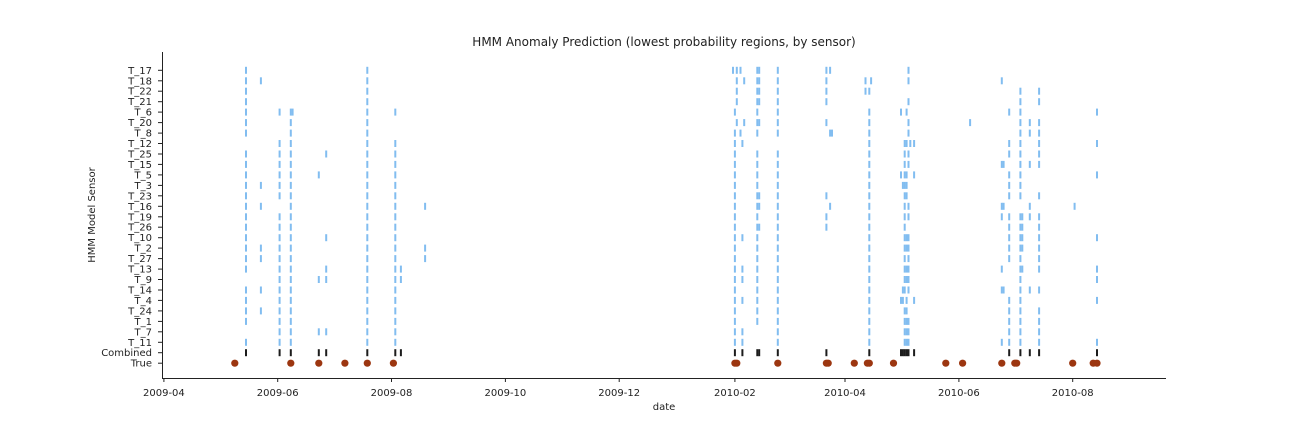 This screenshot has height=432, width=1296. What do you see at coordinates (367, 70) in the screenshot?
I see `t-17-anomaly-mark` at bounding box center [367, 70].